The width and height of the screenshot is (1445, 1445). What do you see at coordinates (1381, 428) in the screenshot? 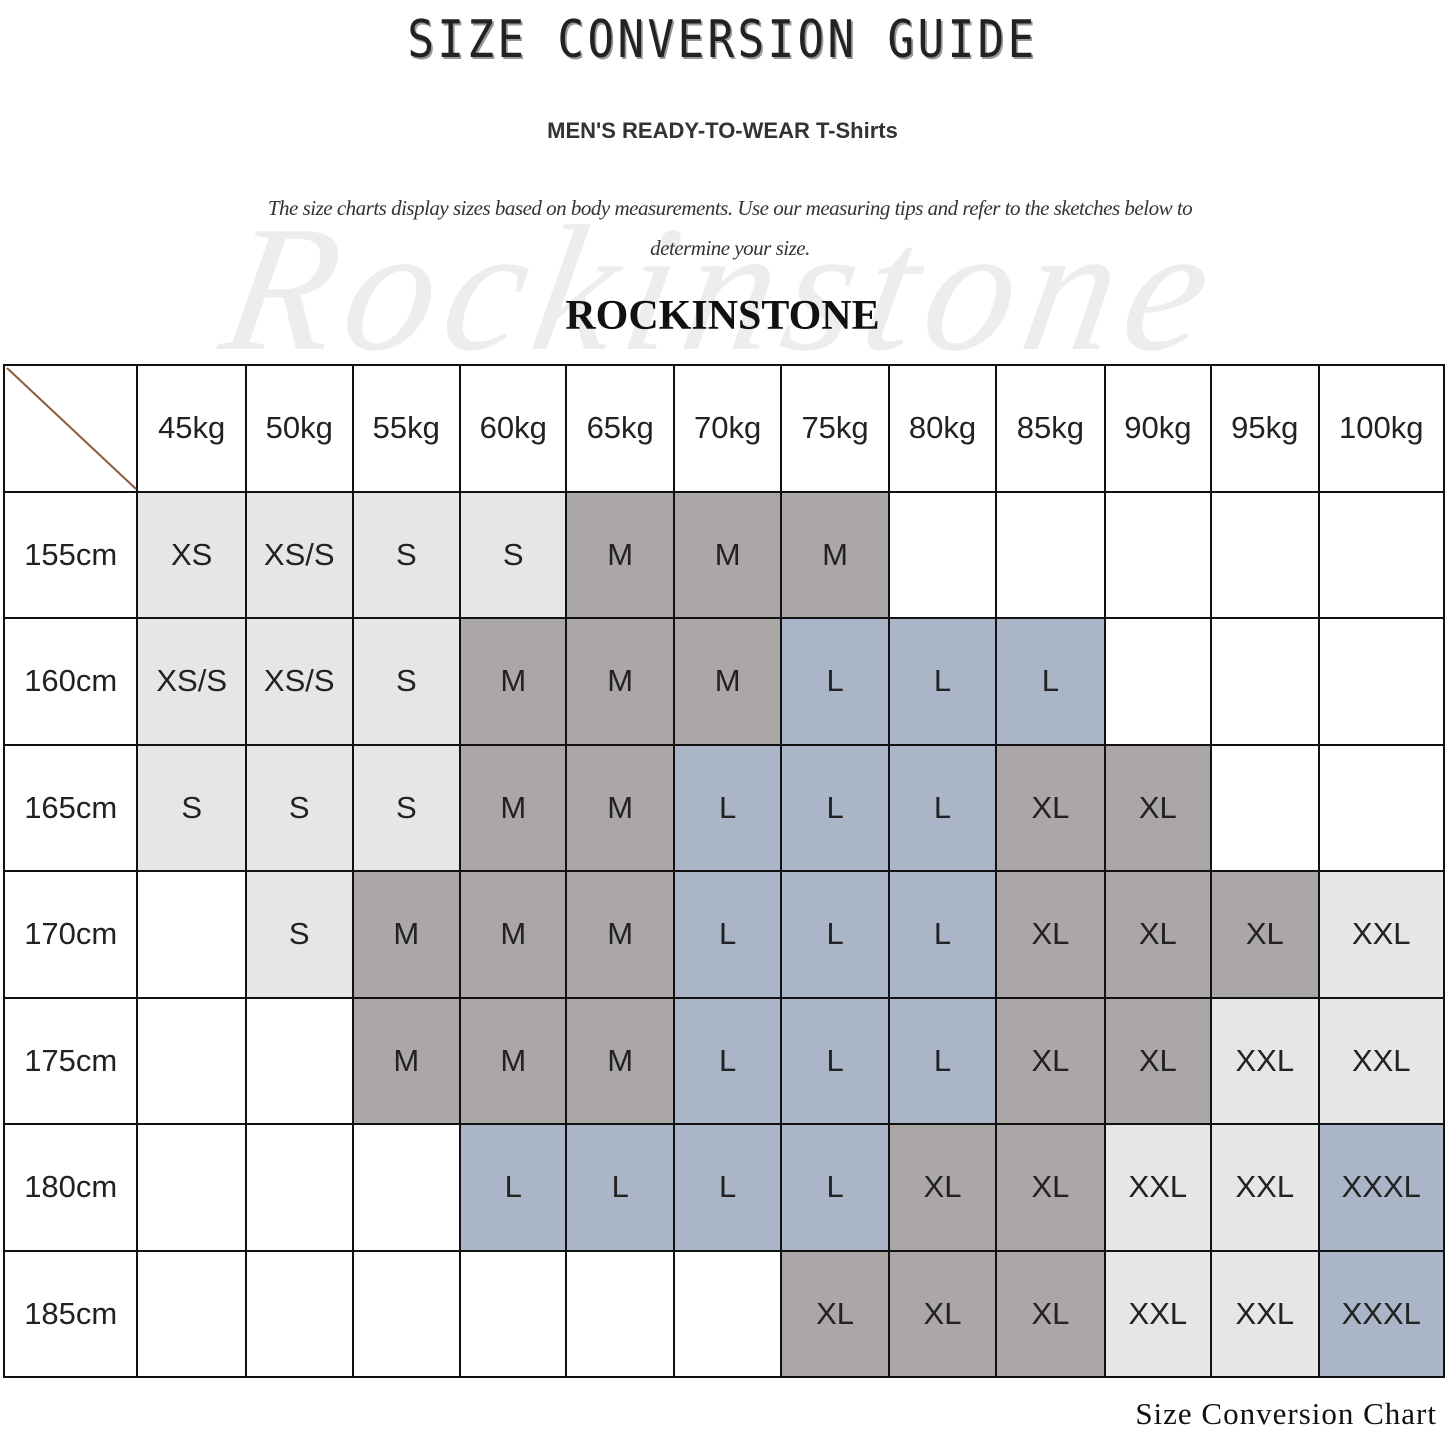
I see `column-header: 100kg` at bounding box center [1381, 428].